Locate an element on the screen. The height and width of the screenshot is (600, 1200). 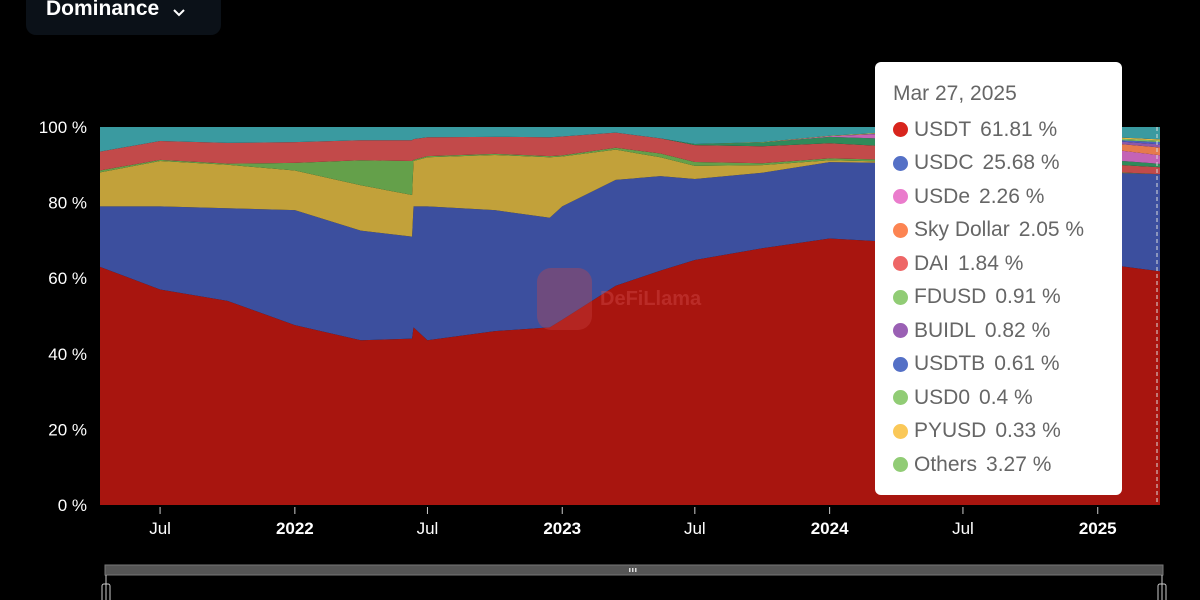
y-tick-label: 80 % is located at coordinates (67, 203).